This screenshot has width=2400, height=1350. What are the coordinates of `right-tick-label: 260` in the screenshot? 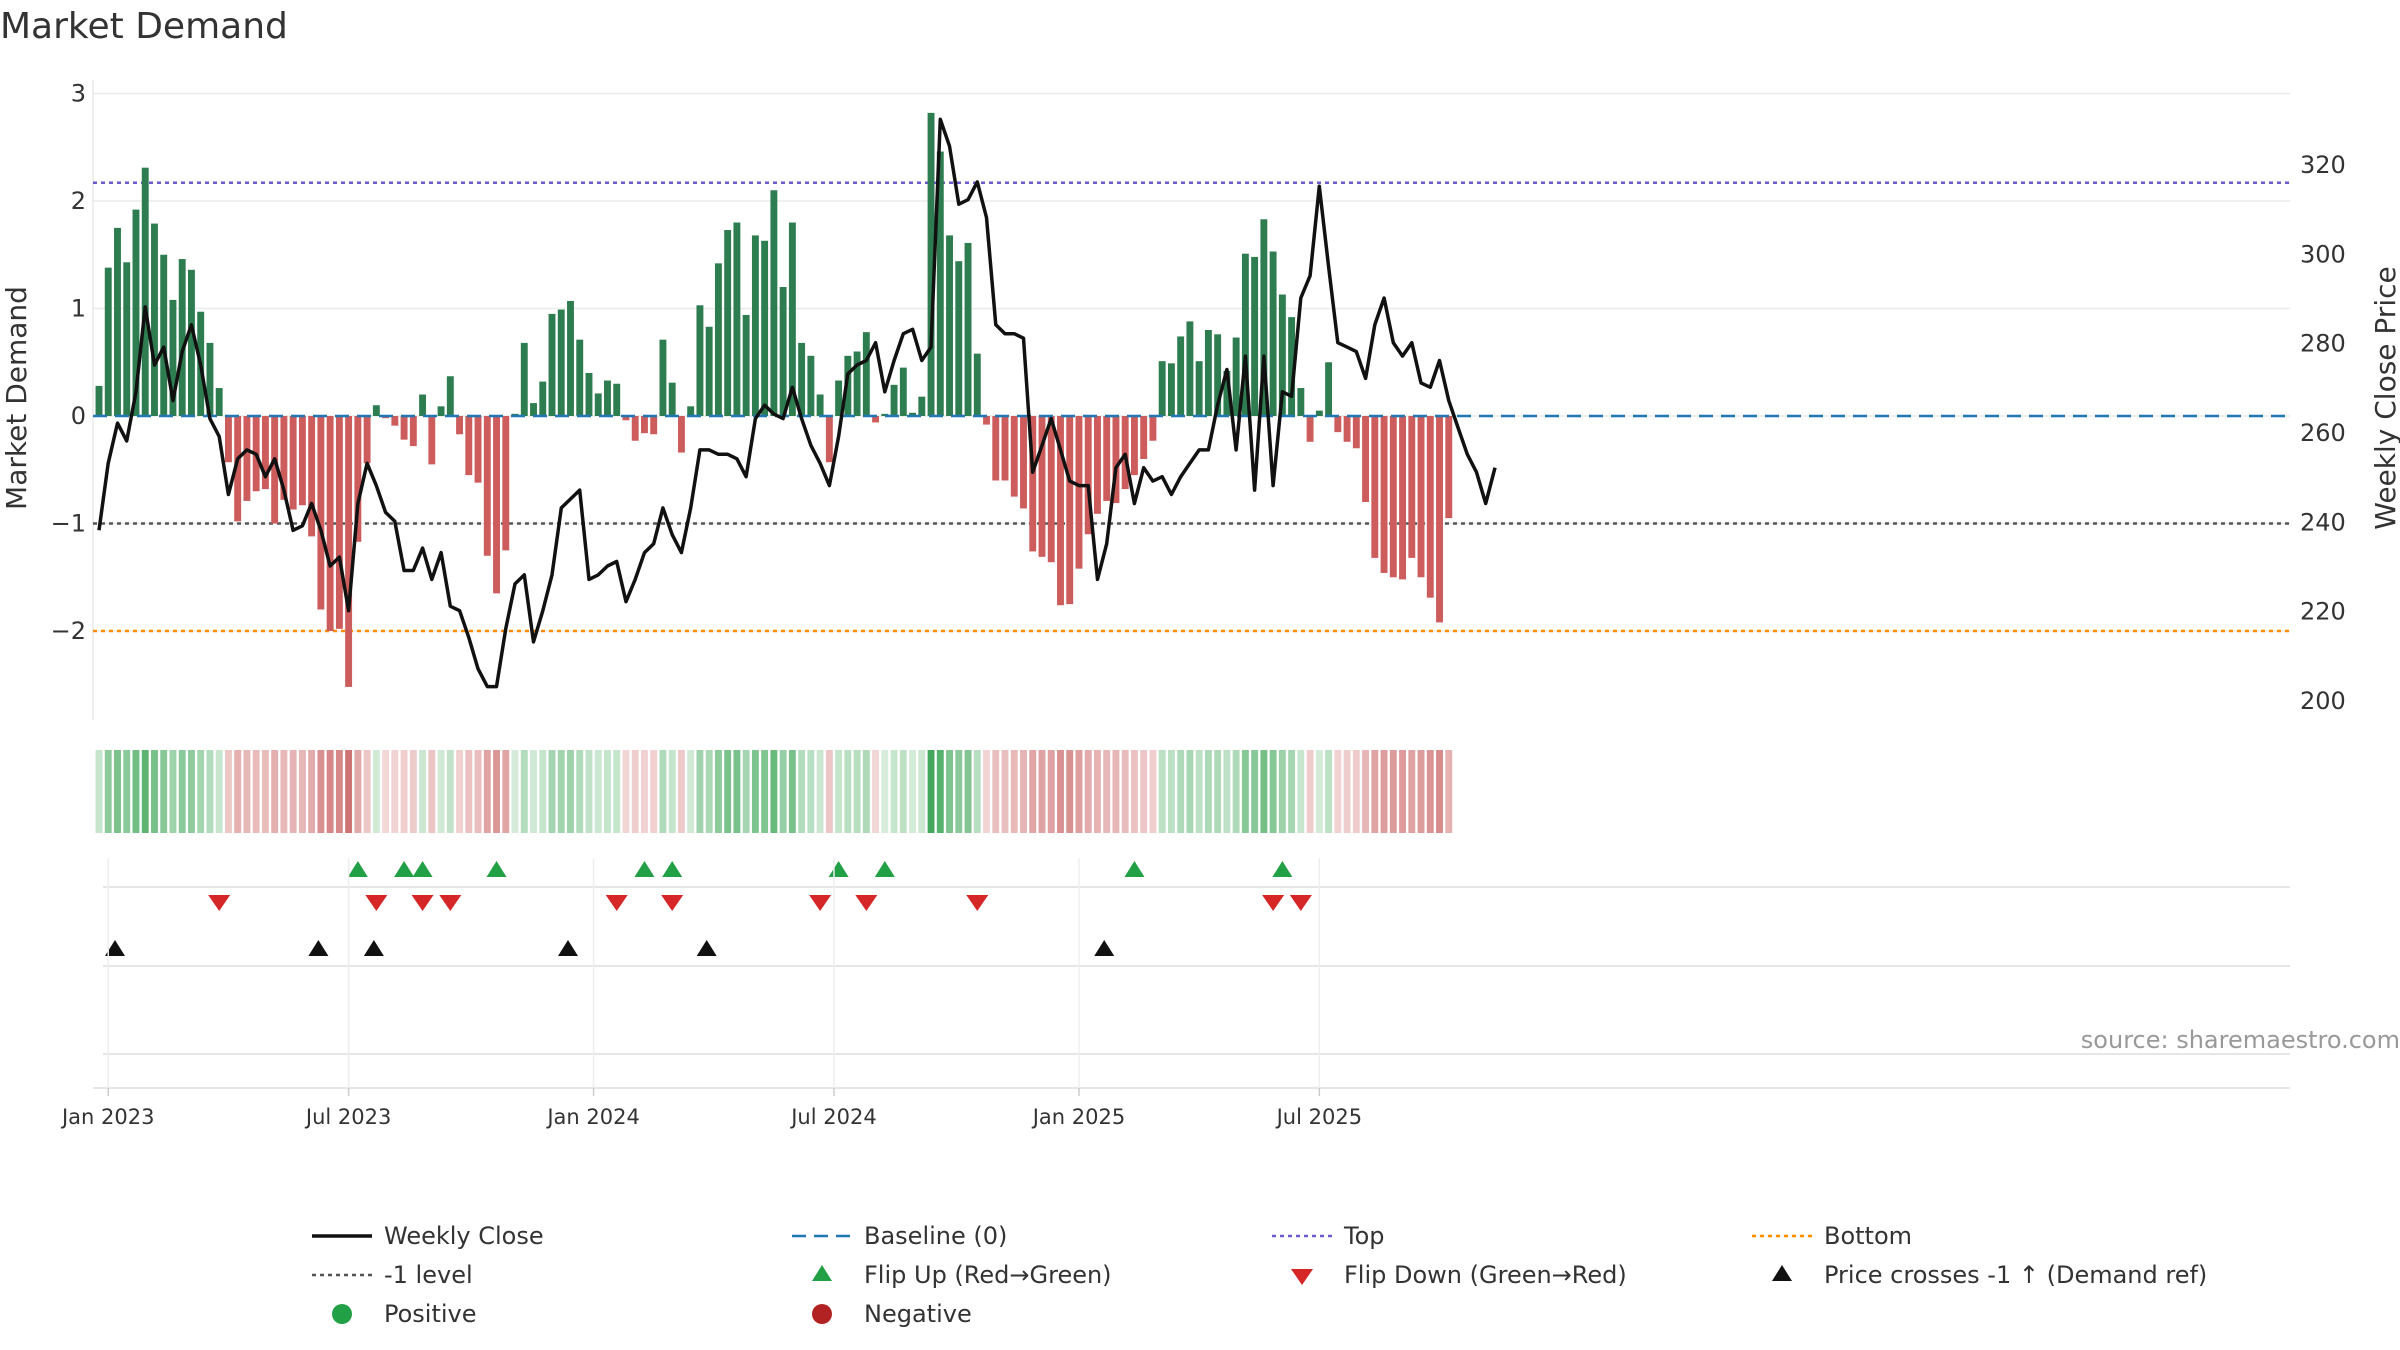 It's located at (2323, 433).